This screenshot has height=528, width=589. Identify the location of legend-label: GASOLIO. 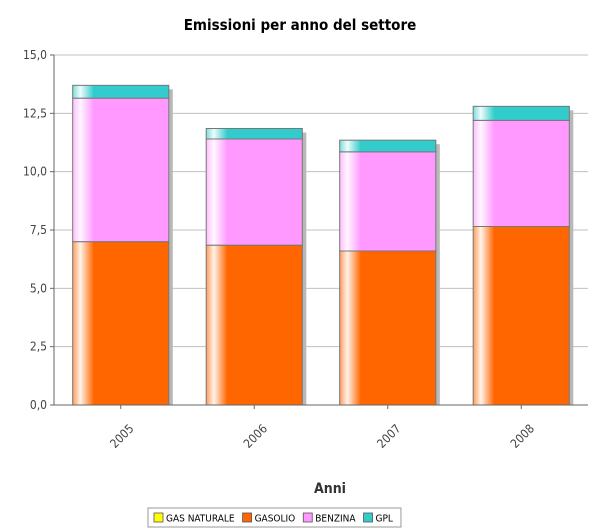
(275, 519).